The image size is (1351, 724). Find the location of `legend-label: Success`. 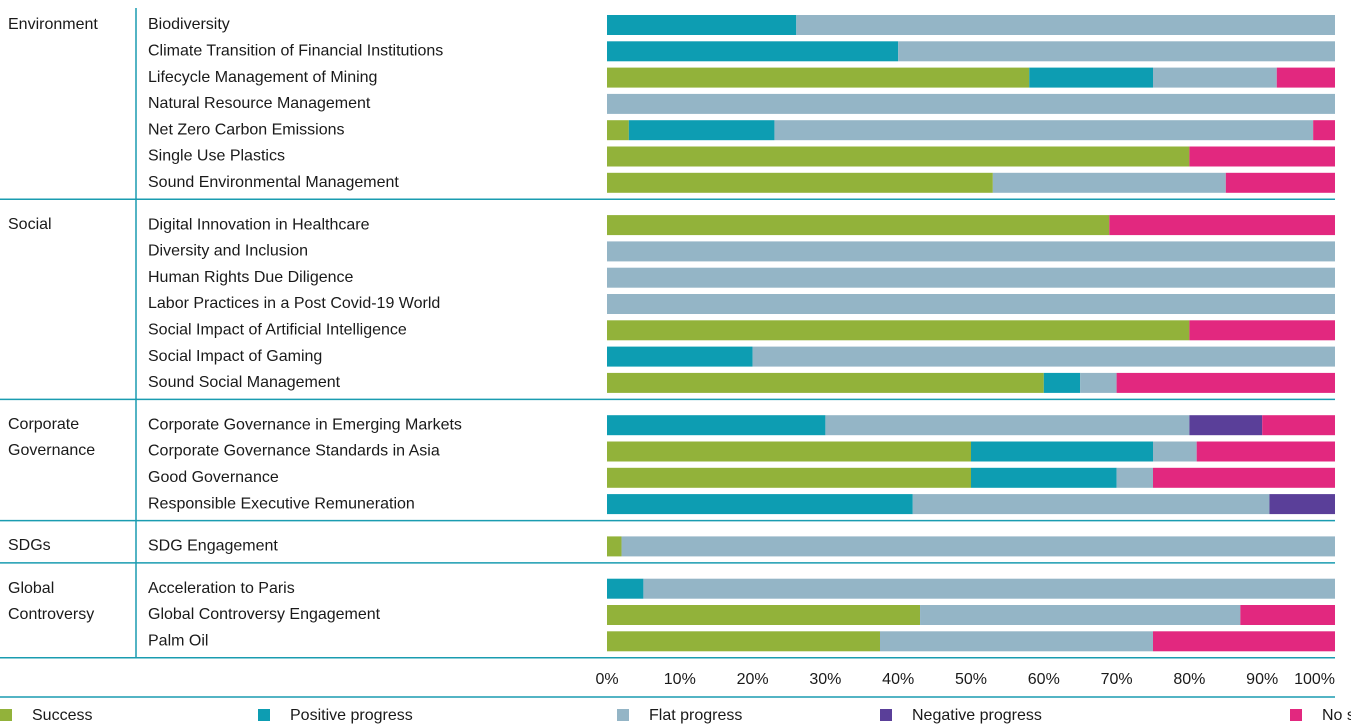

legend-label: Success is located at coordinates (62, 715).